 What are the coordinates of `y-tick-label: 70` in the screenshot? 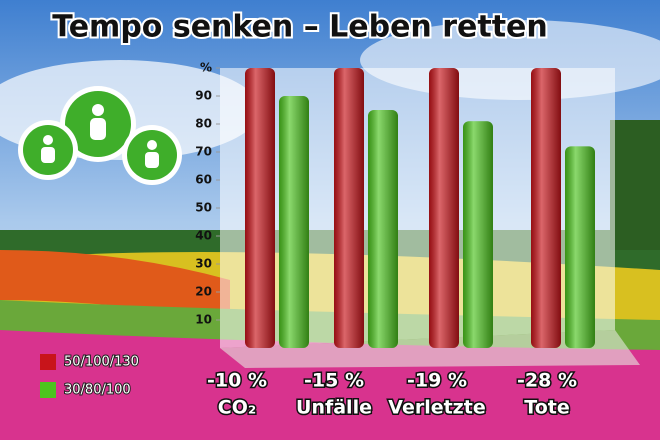 It's located at (203, 152).